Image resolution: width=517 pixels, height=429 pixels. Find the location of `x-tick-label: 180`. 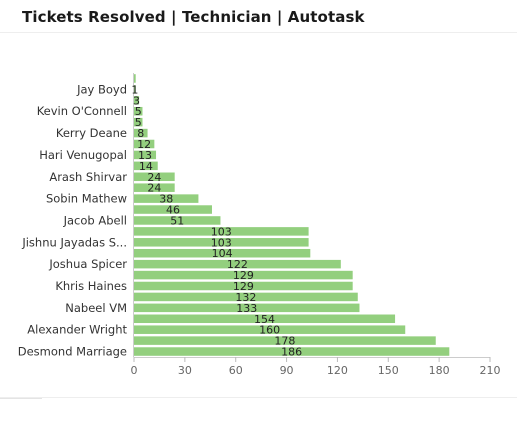

x-tick-label: 180 is located at coordinates (439, 370).